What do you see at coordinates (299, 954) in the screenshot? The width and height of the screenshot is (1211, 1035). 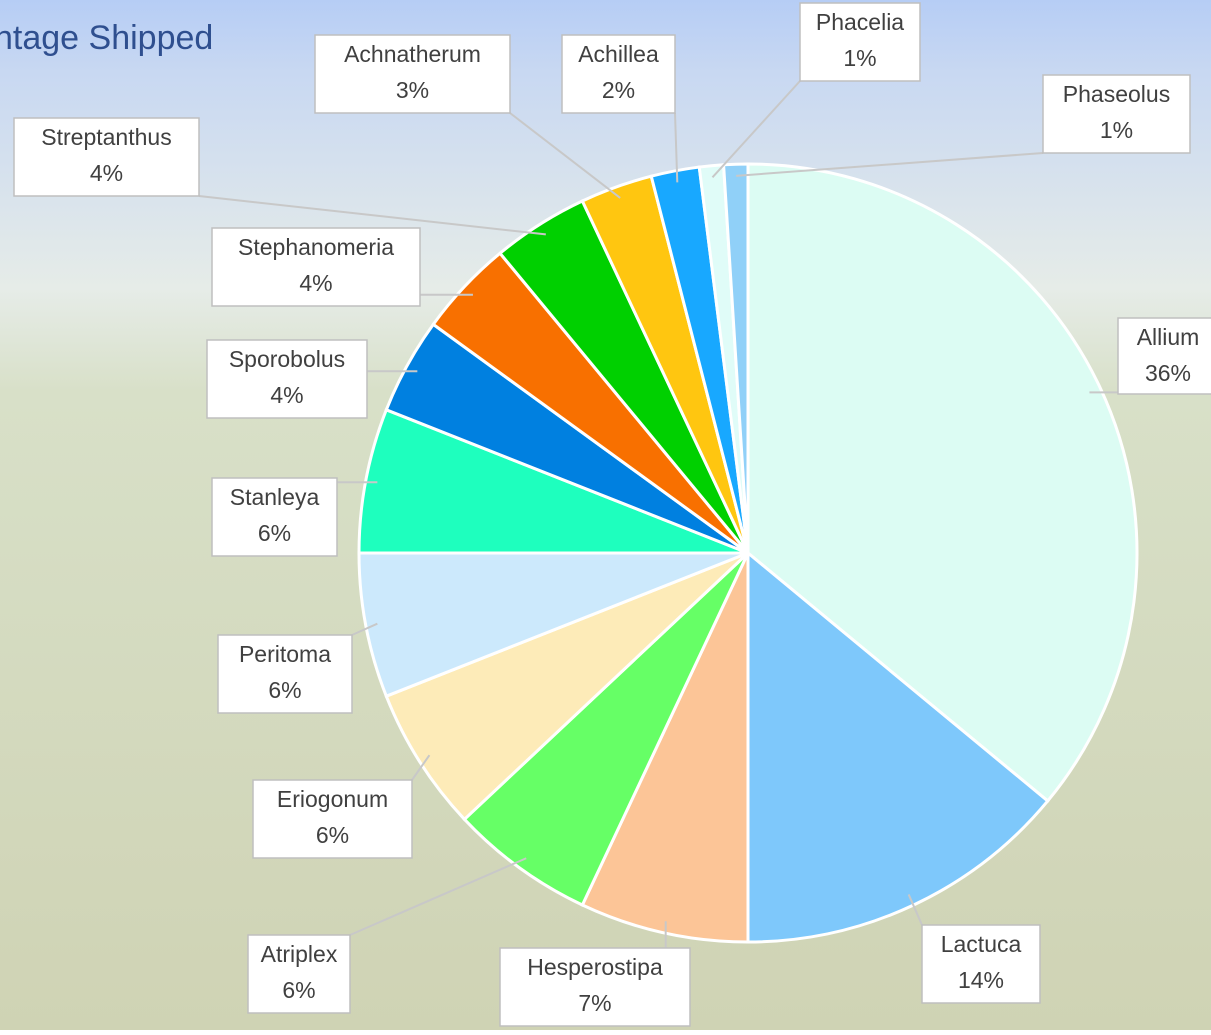 I see `slice-label: Atriplex` at bounding box center [299, 954].